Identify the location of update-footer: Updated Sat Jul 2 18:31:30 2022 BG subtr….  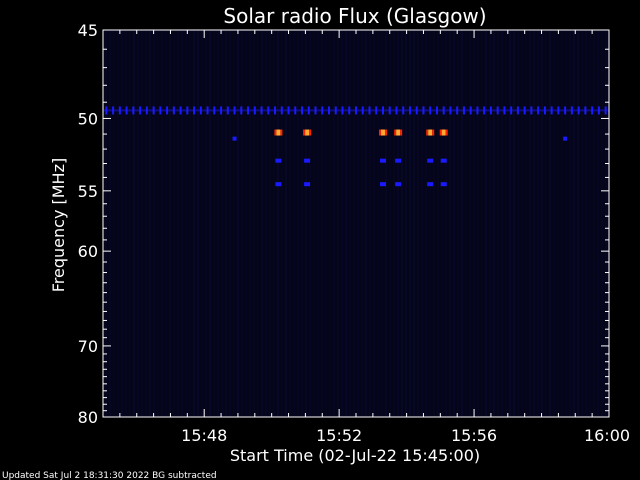
(109, 475).